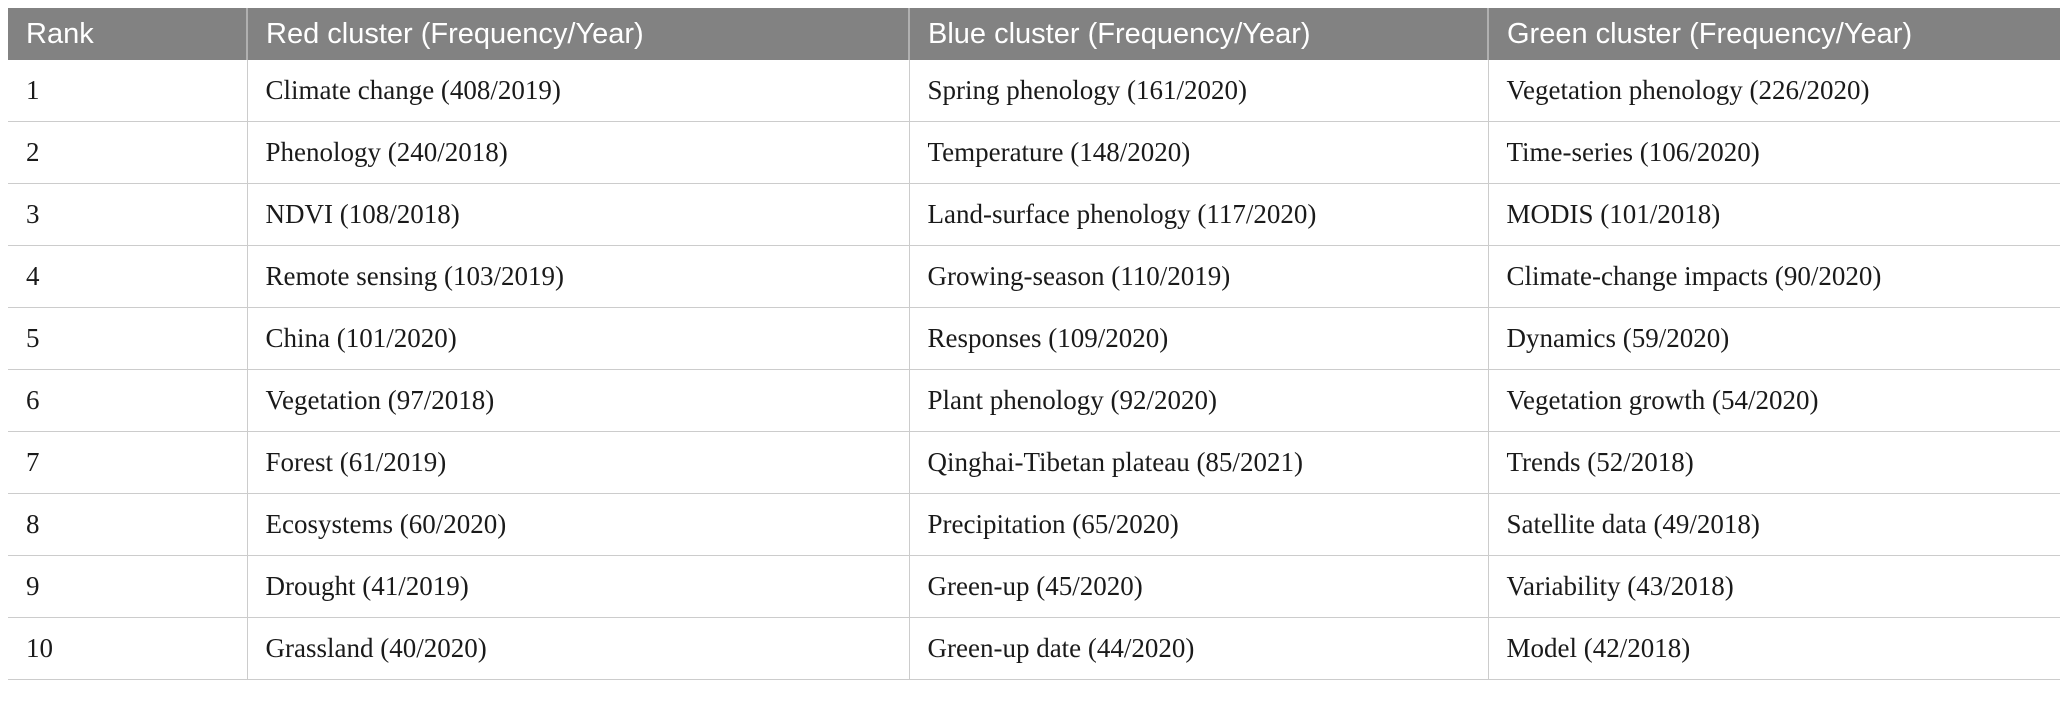 This screenshot has width=2067, height=705. What do you see at coordinates (1774, 586) in the screenshot?
I see `keyword-cell: Variability (43/2018)` at bounding box center [1774, 586].